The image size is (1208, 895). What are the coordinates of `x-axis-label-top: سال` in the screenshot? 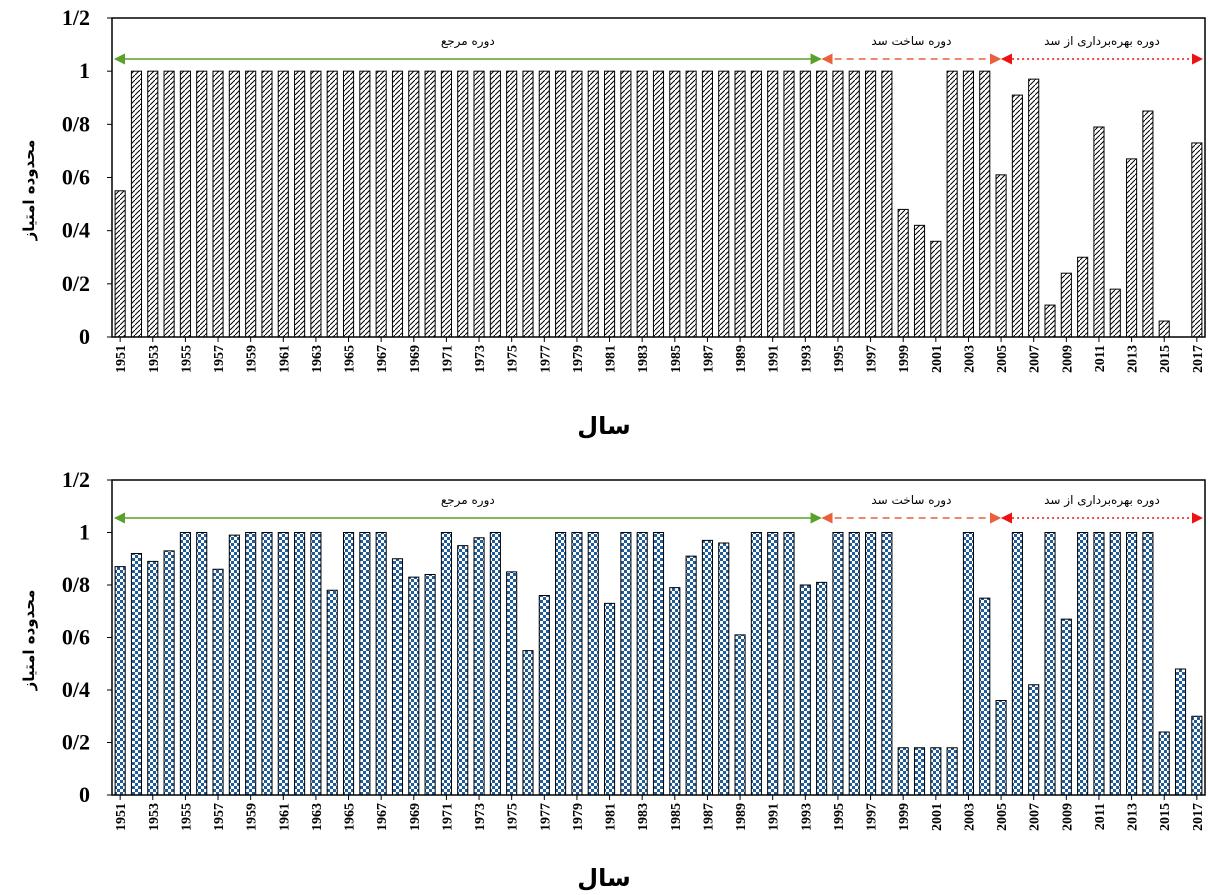 It's located at (603, 426).